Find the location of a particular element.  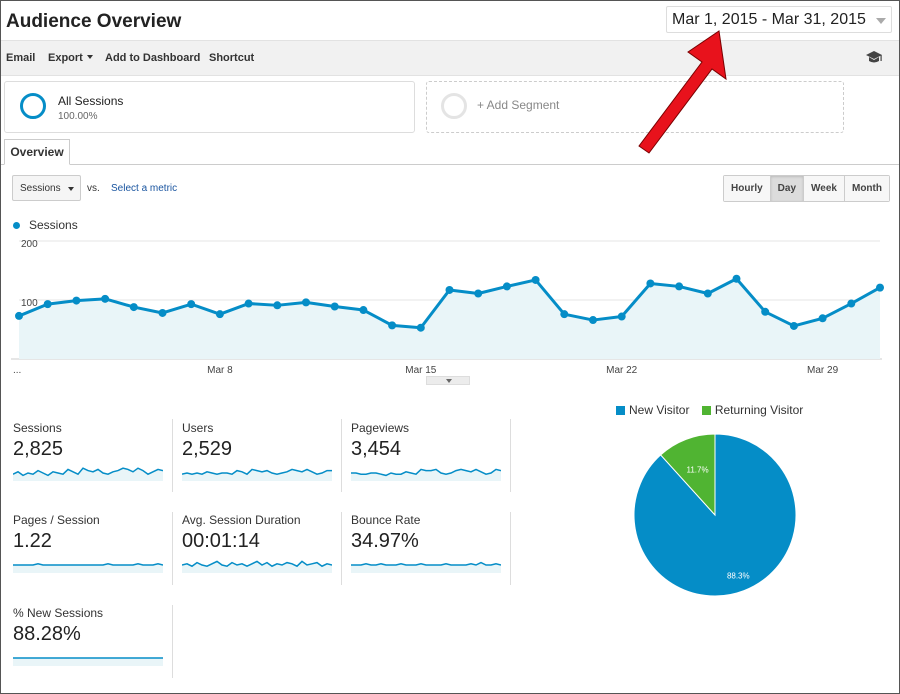

graduation-cap-icon is located at coordinates (874, 59).